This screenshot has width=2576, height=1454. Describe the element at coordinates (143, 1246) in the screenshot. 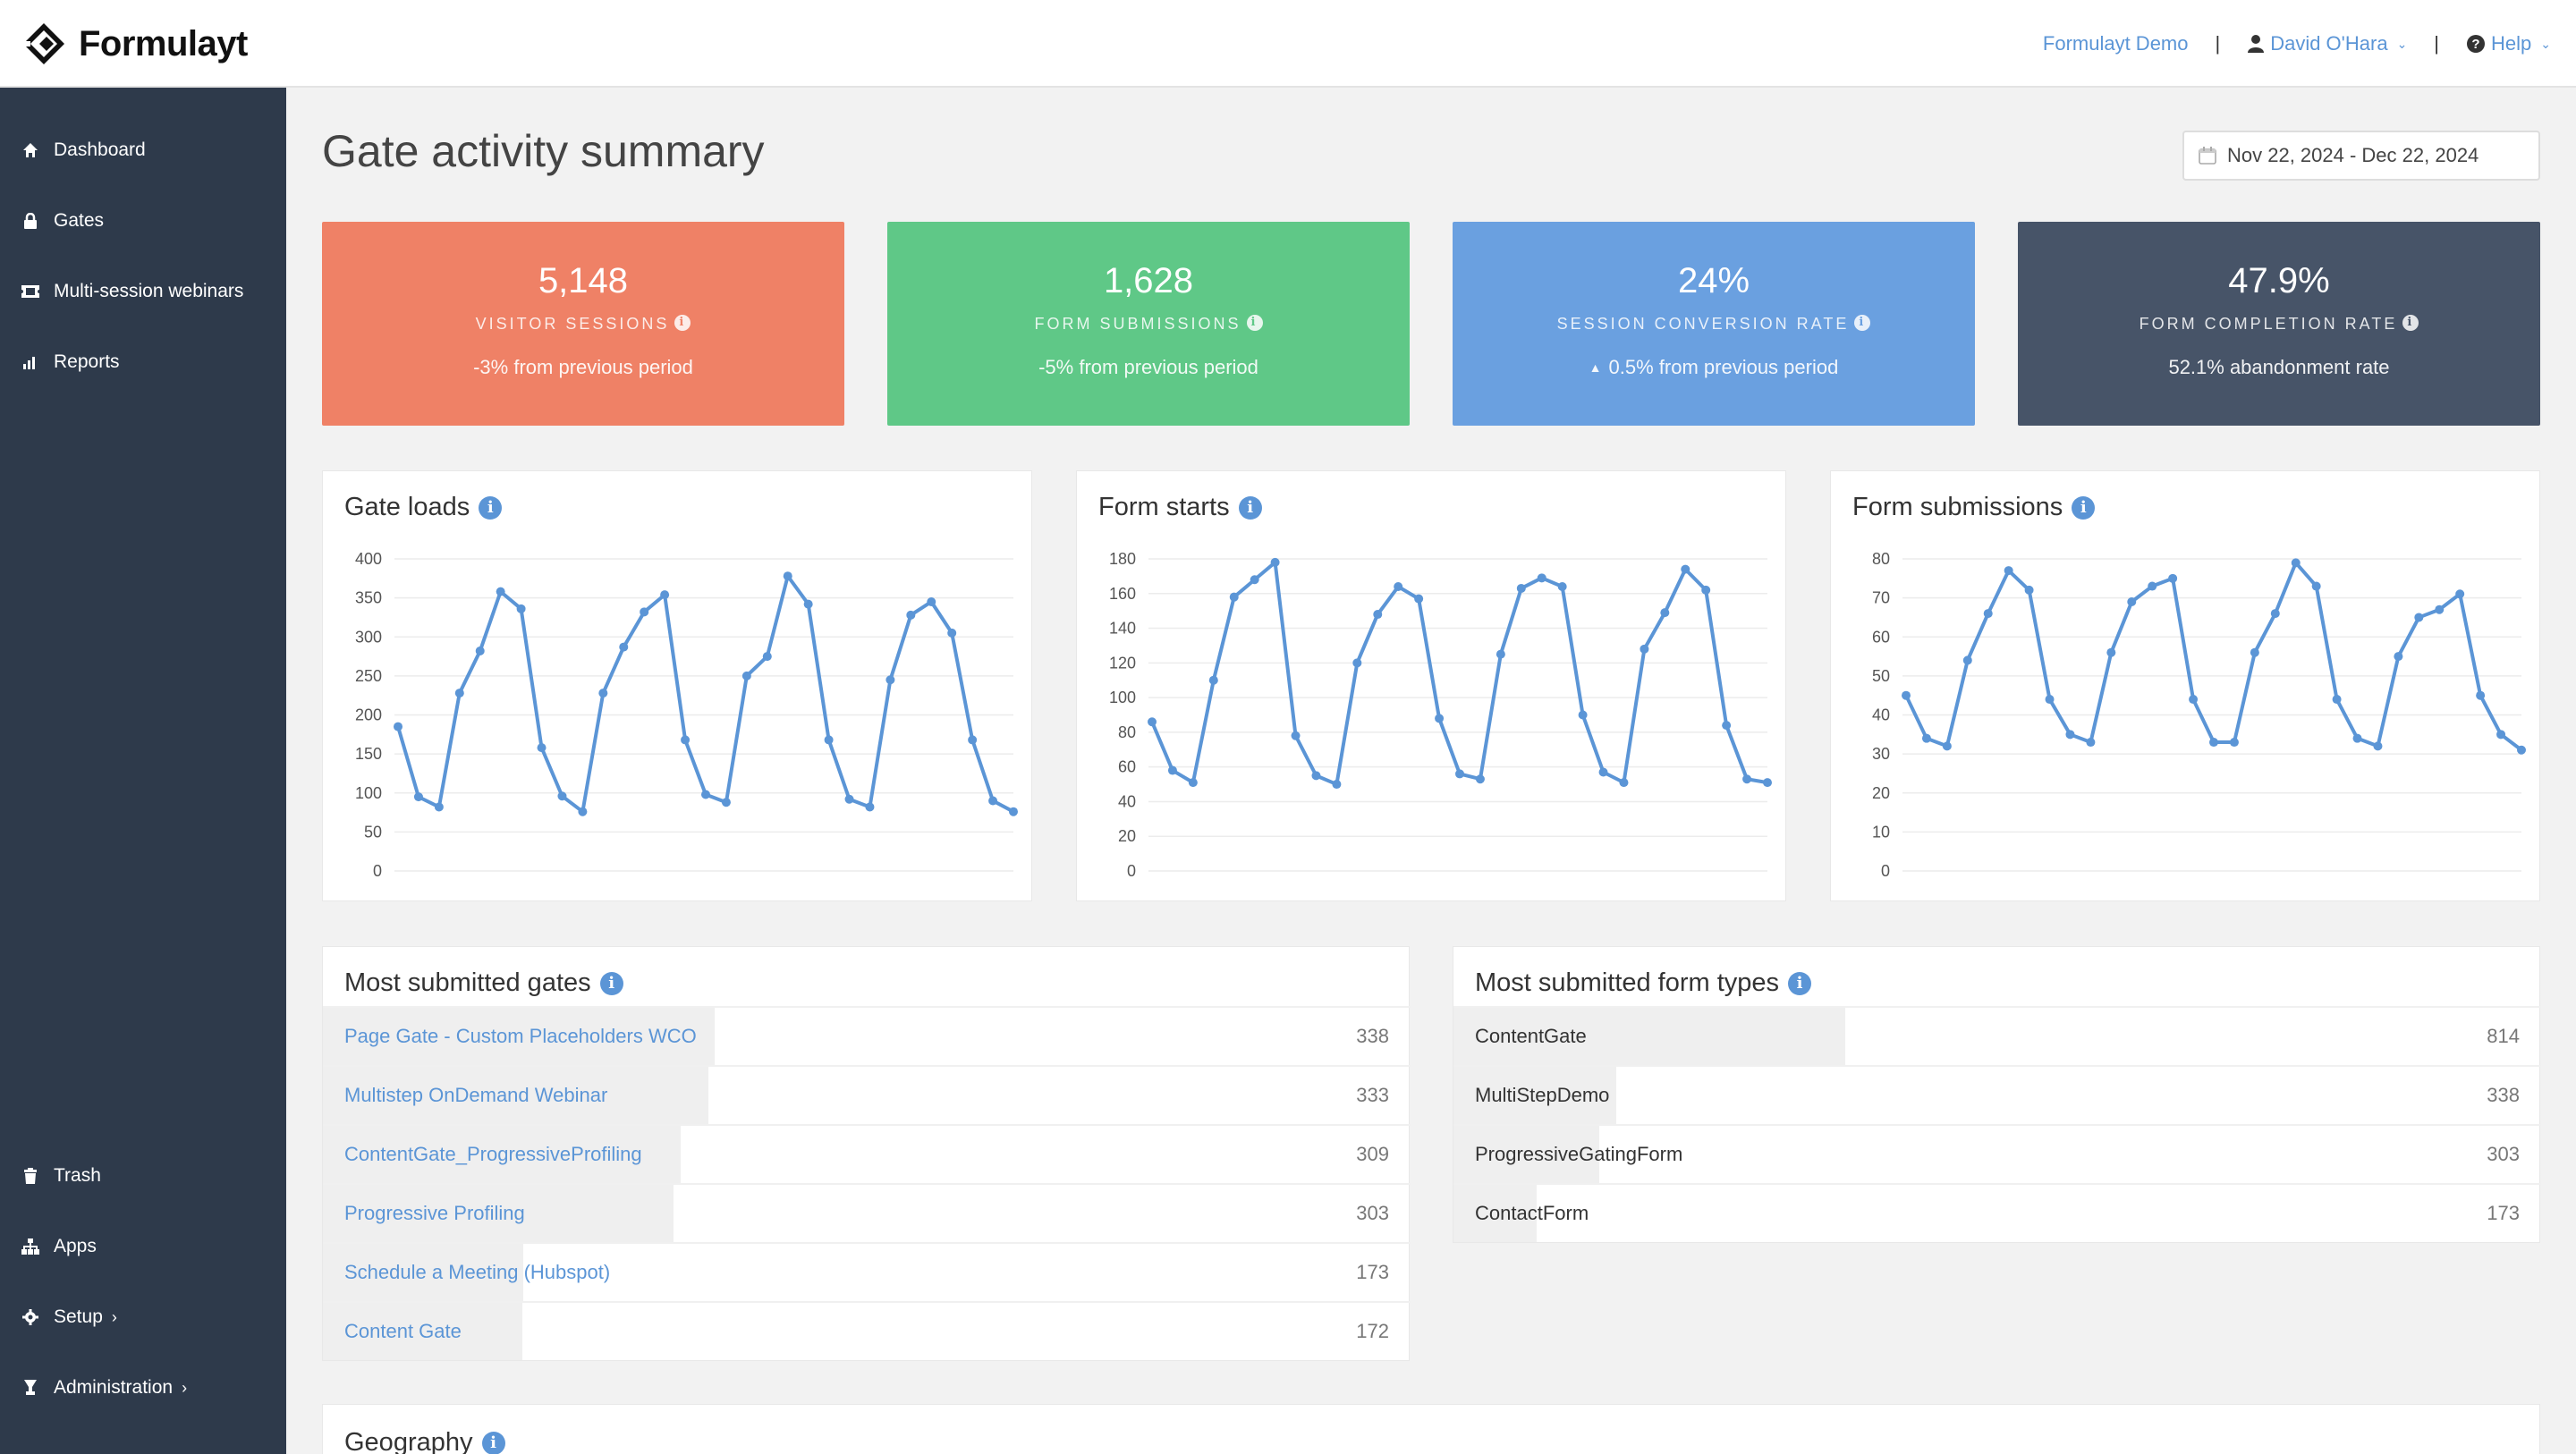

I see `sidebar-item-apps: Apps` at that location.